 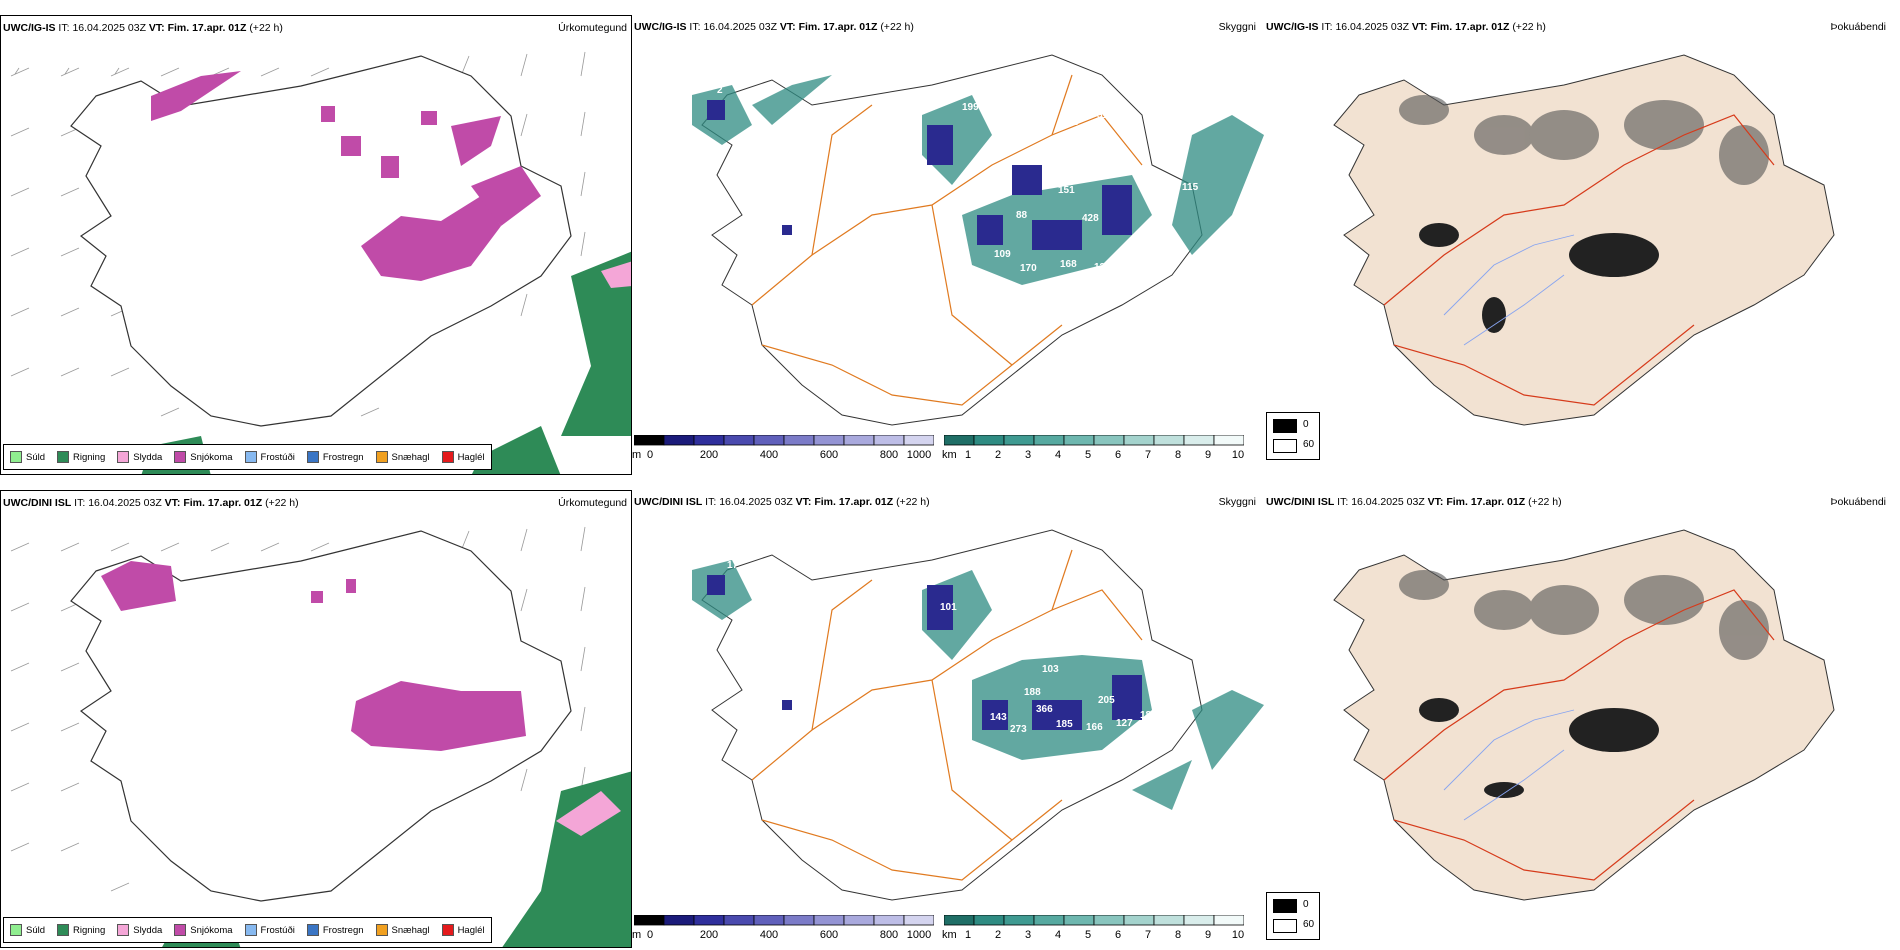 I want to click on map-value-label: 166, so click(x=1094, y=727).